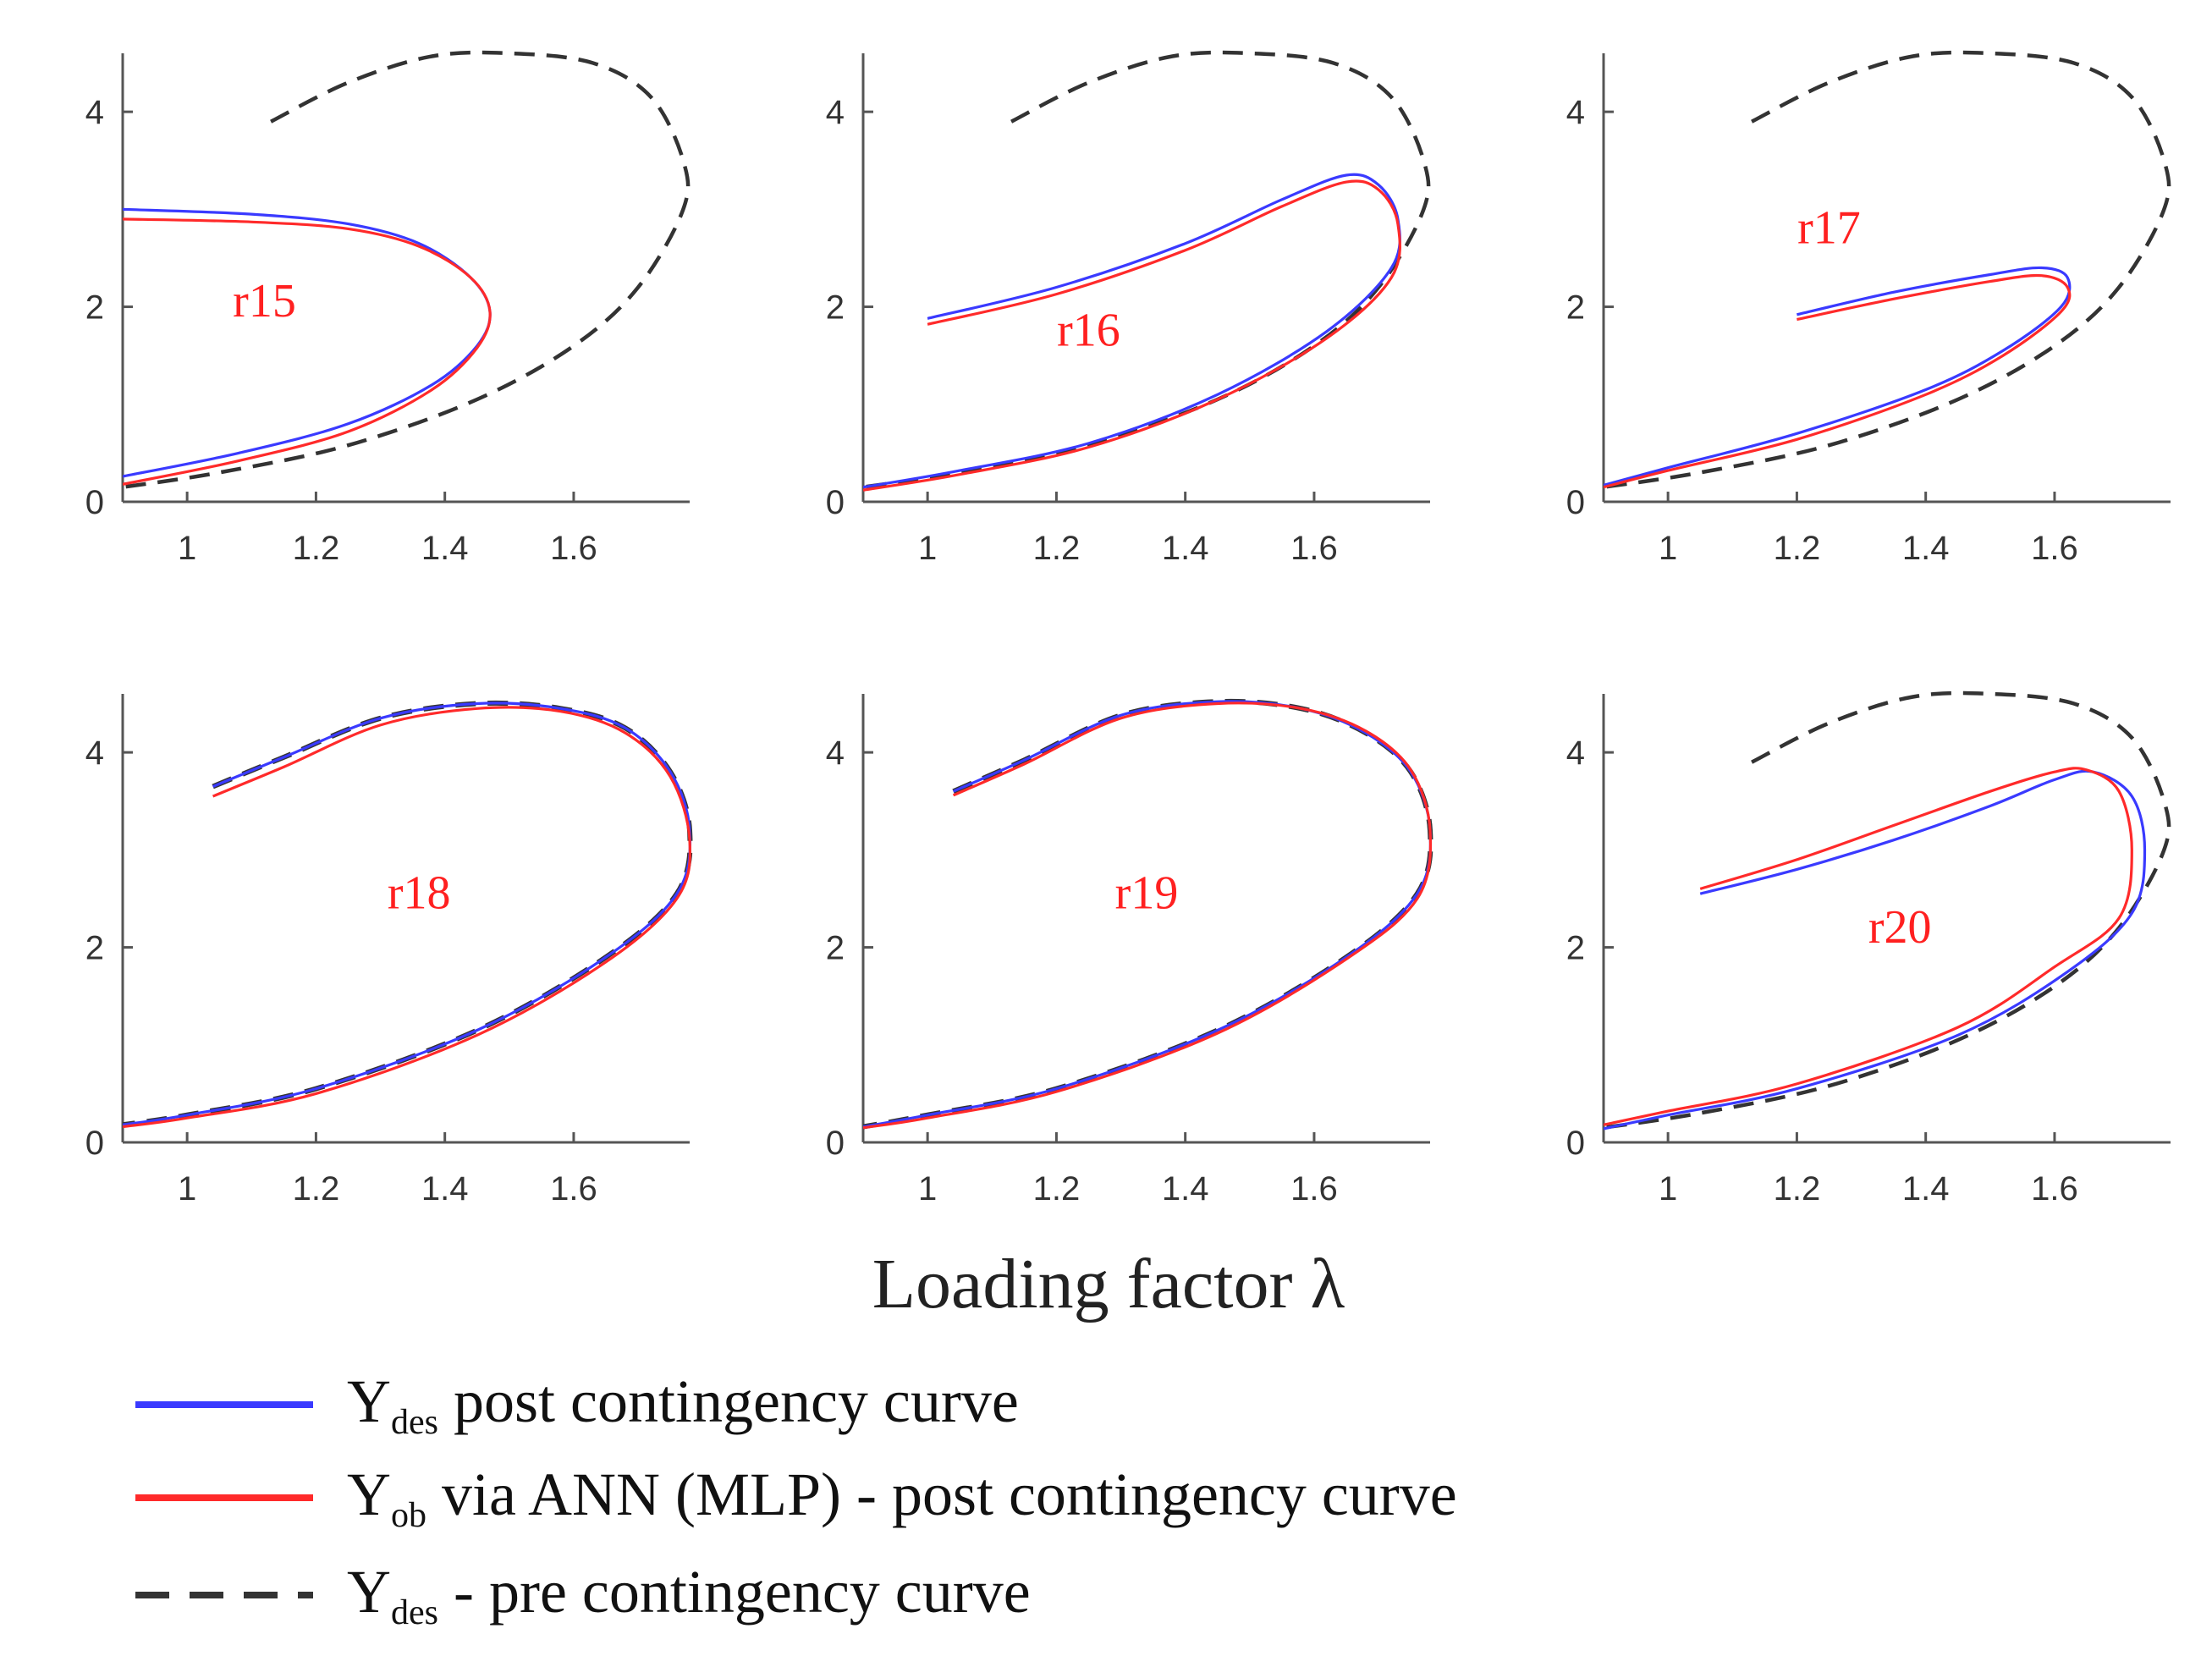 The height and width of the screenshot is (1678, 2212). I want to click on panel-r19: 0 2 4 1 1.2 1.4 1.6 r19, so click(1129, 951).